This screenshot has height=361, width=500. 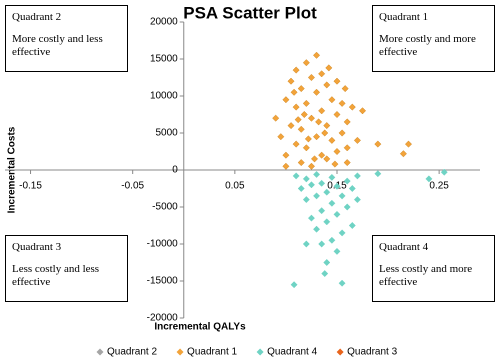 I want to click on quadrant-box: Quadrant 3 Less costly and less effective, so click(x=66, y=268).